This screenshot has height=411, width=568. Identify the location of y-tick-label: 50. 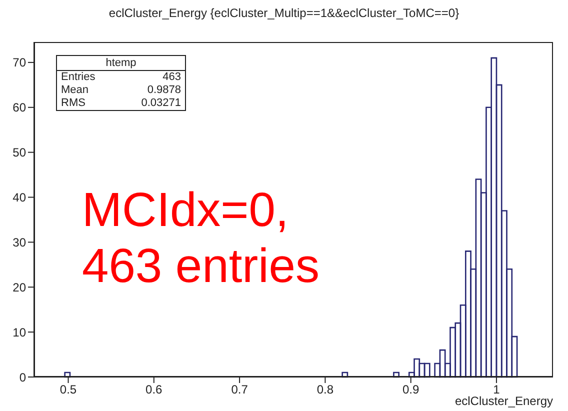
(19, 153).